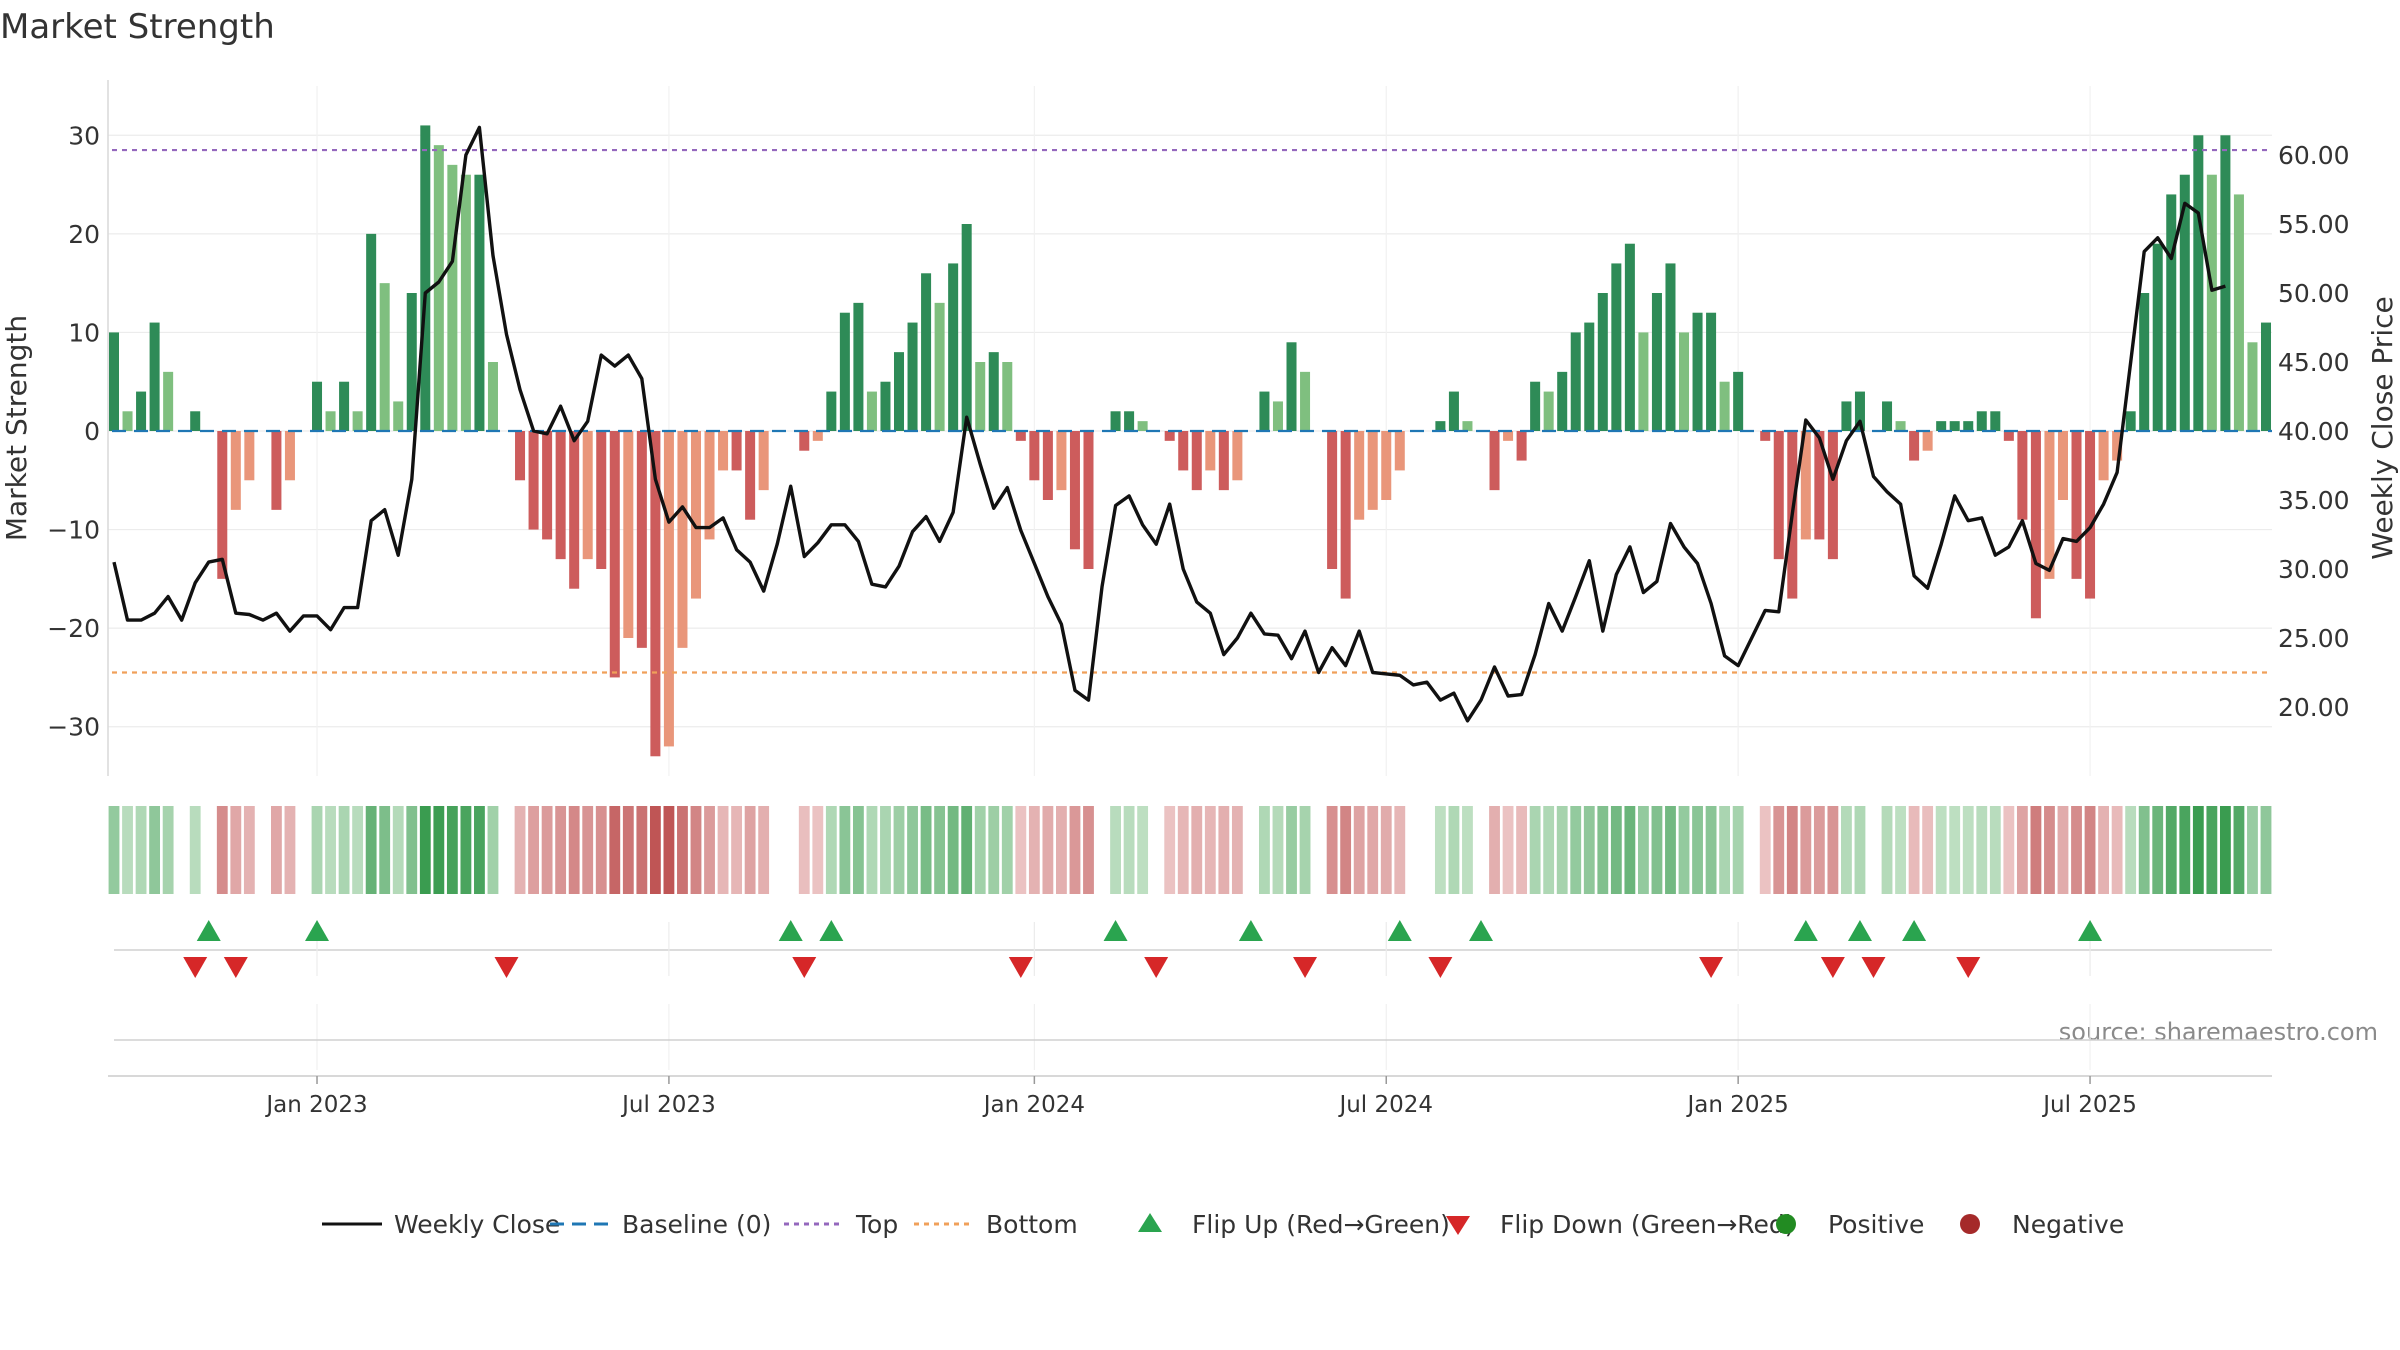 Image resolution: width=2400 pixels, height=1350 pixels. What do you see at coordinates (841, 1224) in the screenshot?
I see `legend-item: Top` at bounding box center [841, 1224].